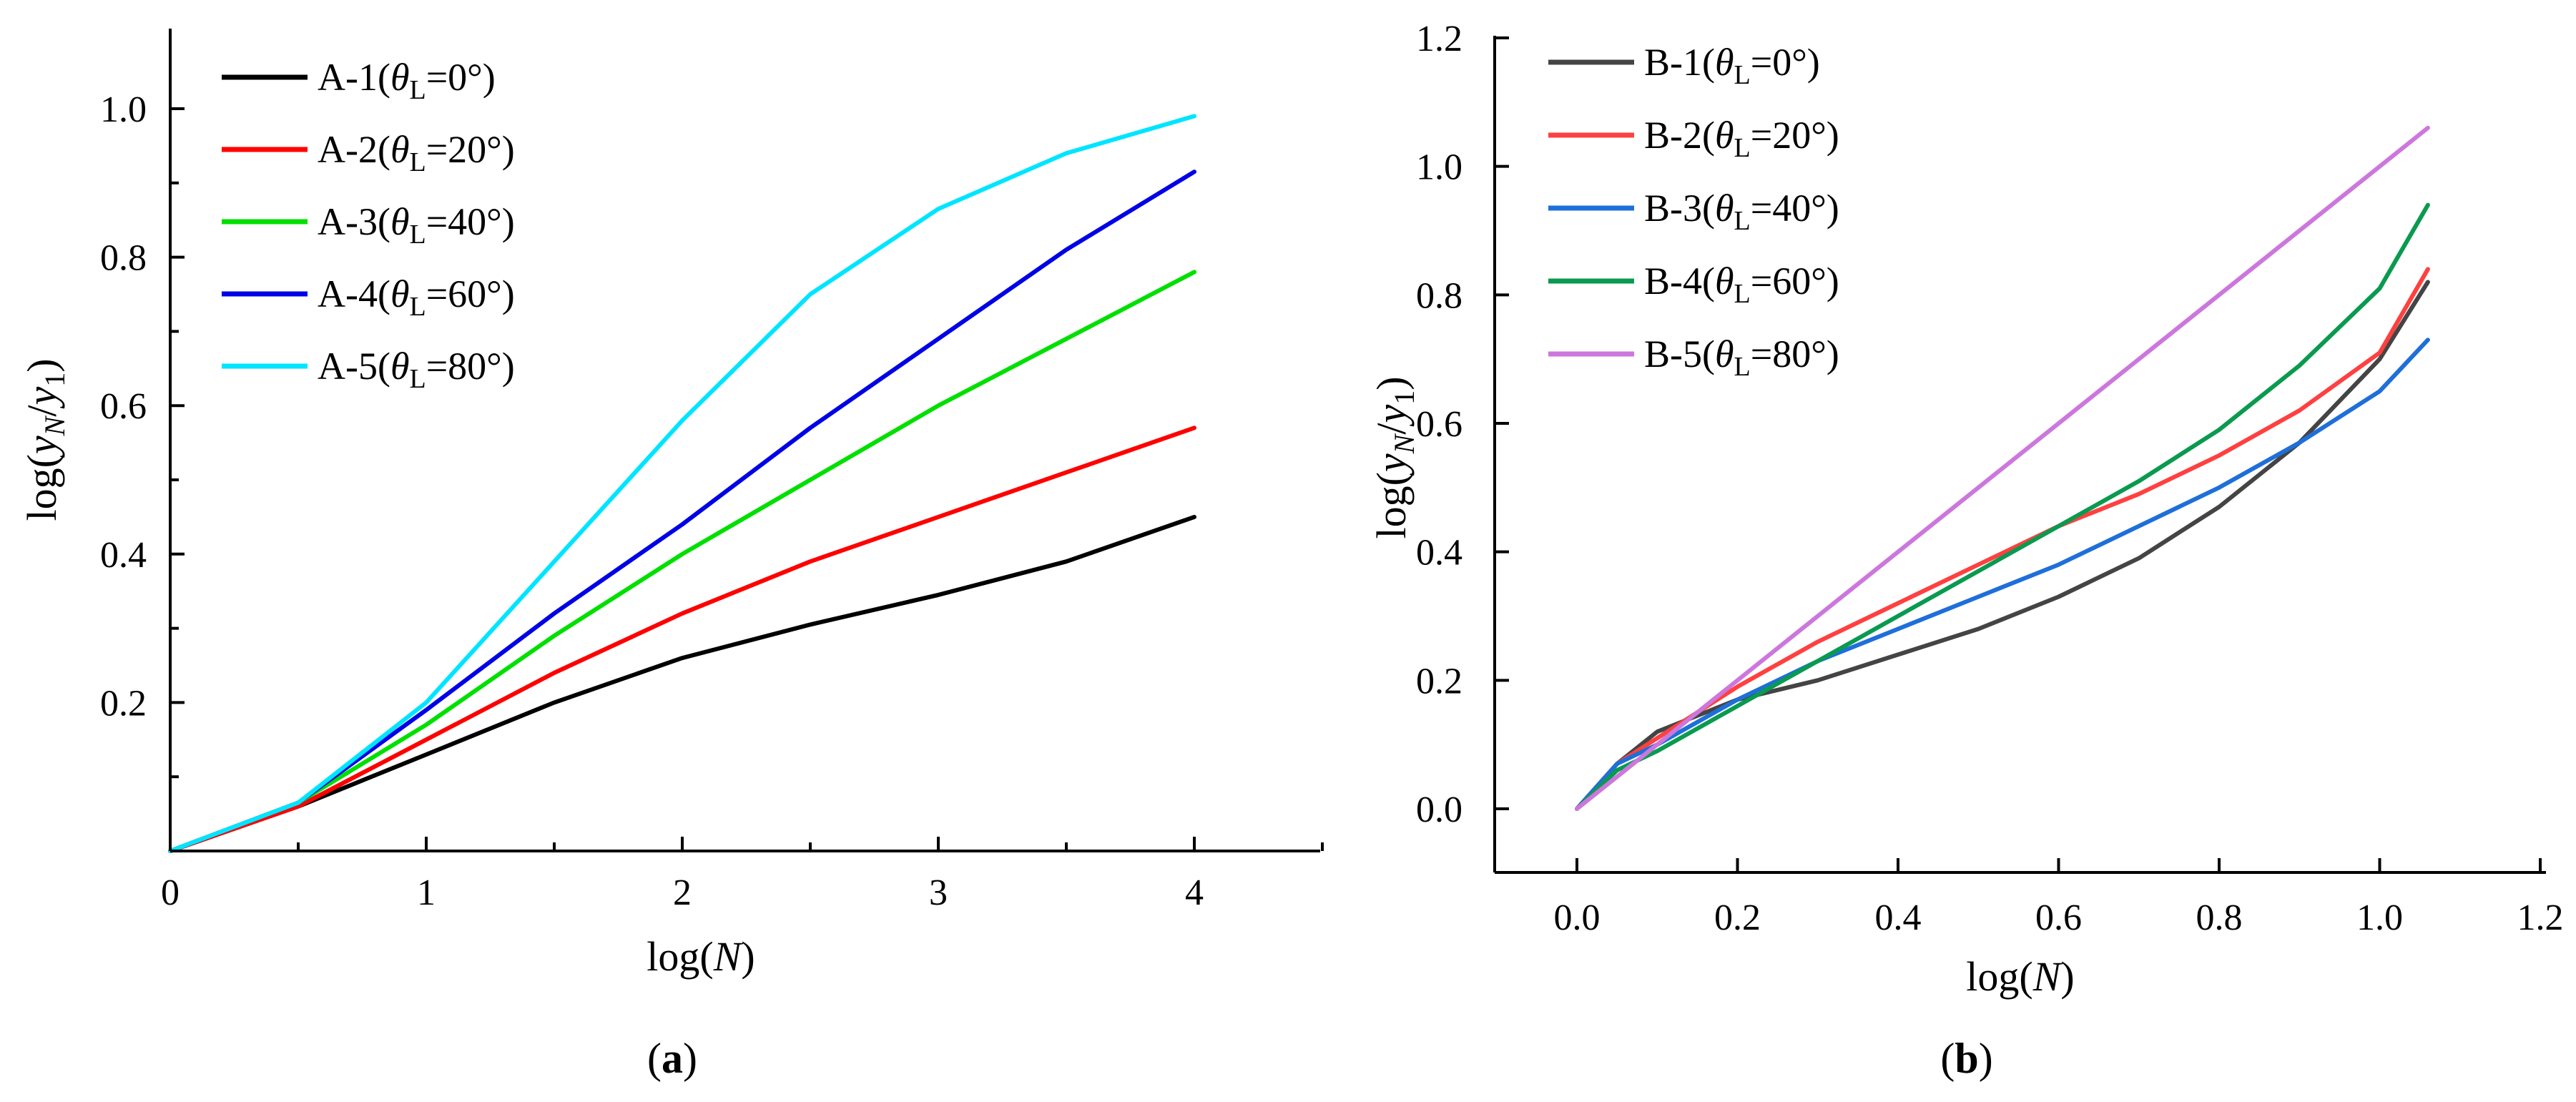  I want to click on panel-a-y-ticks: 0.2 0.4 0.6 0.8 1.0, so click(142, 434).